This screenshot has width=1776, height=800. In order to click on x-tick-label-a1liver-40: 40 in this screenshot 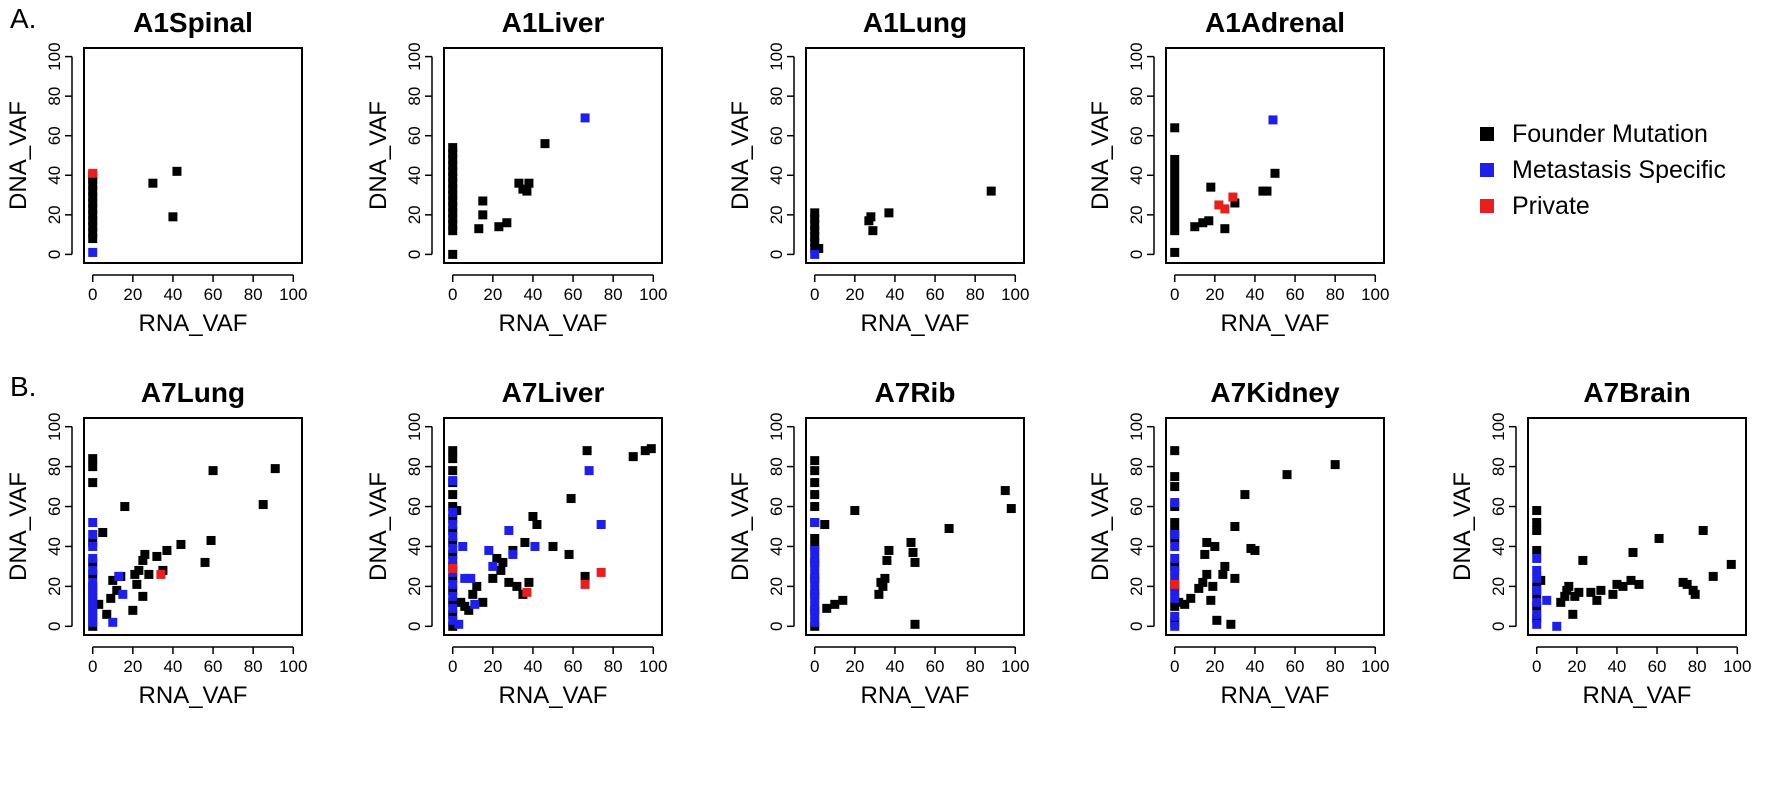, I will do `click(532, 294)`.